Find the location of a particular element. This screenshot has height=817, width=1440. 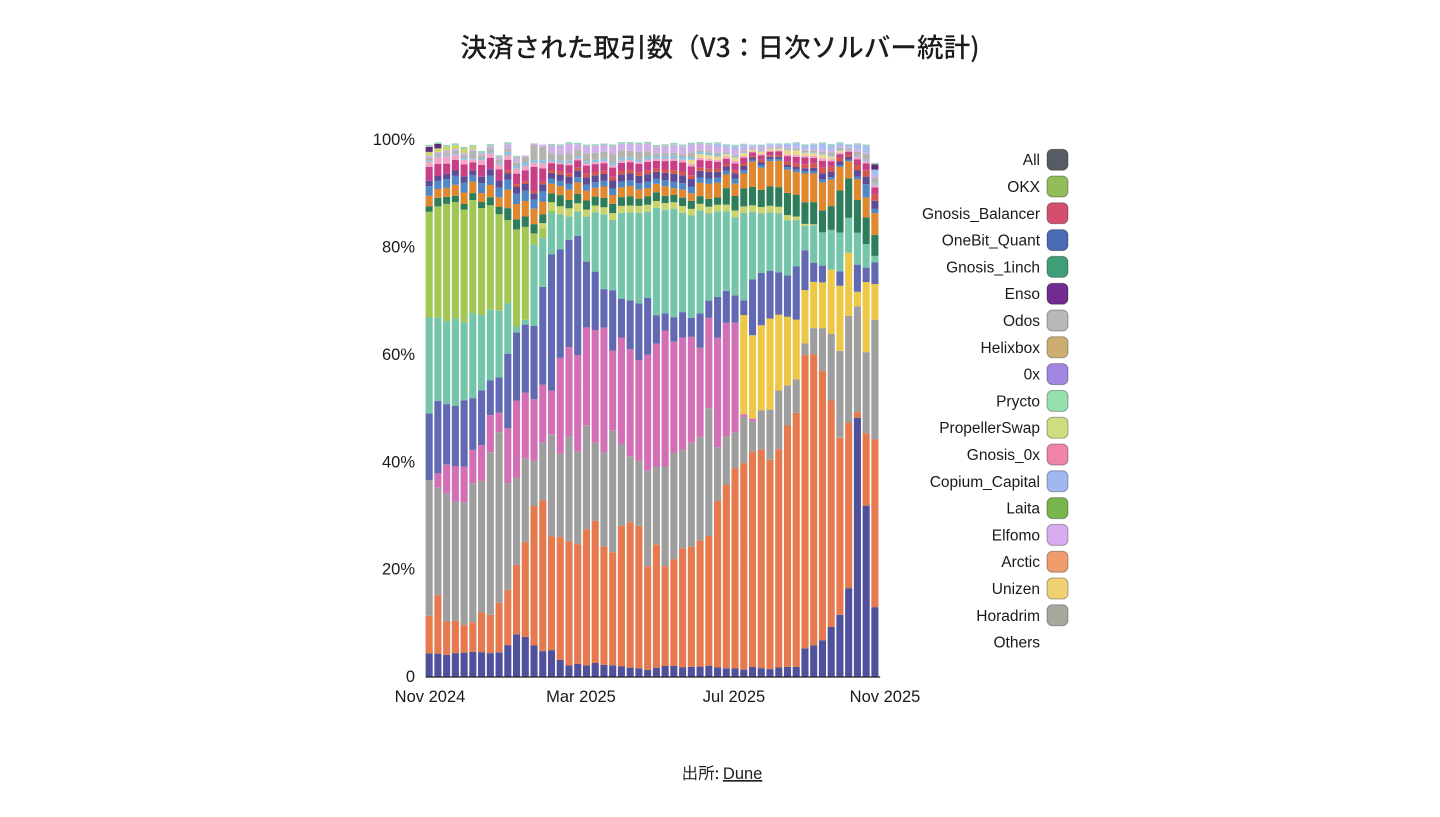

svg-text: Odos is located at coordinates (1021, 321).